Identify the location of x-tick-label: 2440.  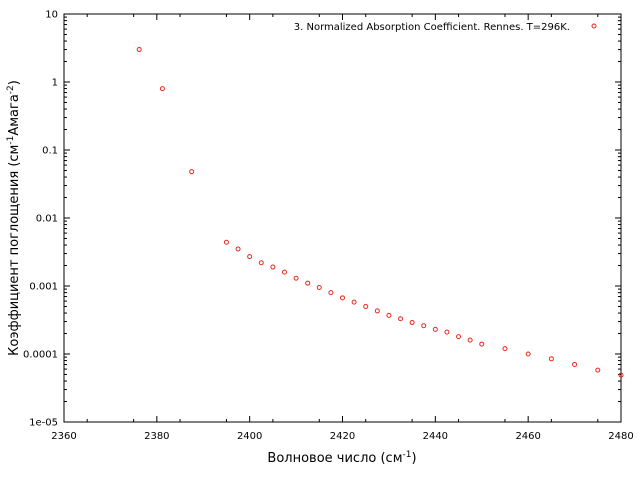
(435, 436).